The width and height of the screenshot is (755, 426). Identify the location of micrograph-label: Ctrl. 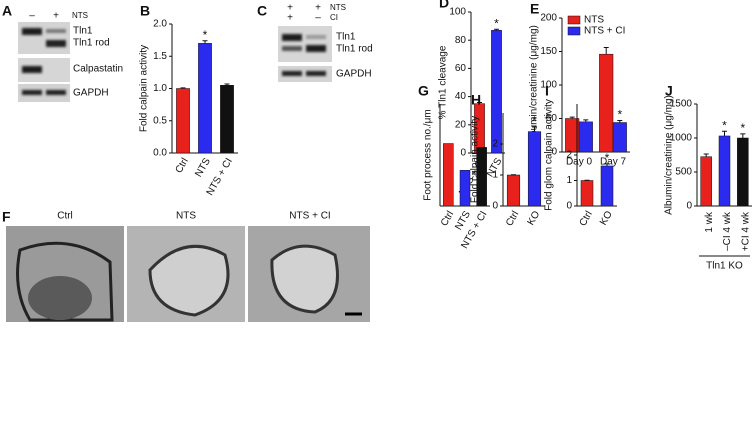
(65, 216).